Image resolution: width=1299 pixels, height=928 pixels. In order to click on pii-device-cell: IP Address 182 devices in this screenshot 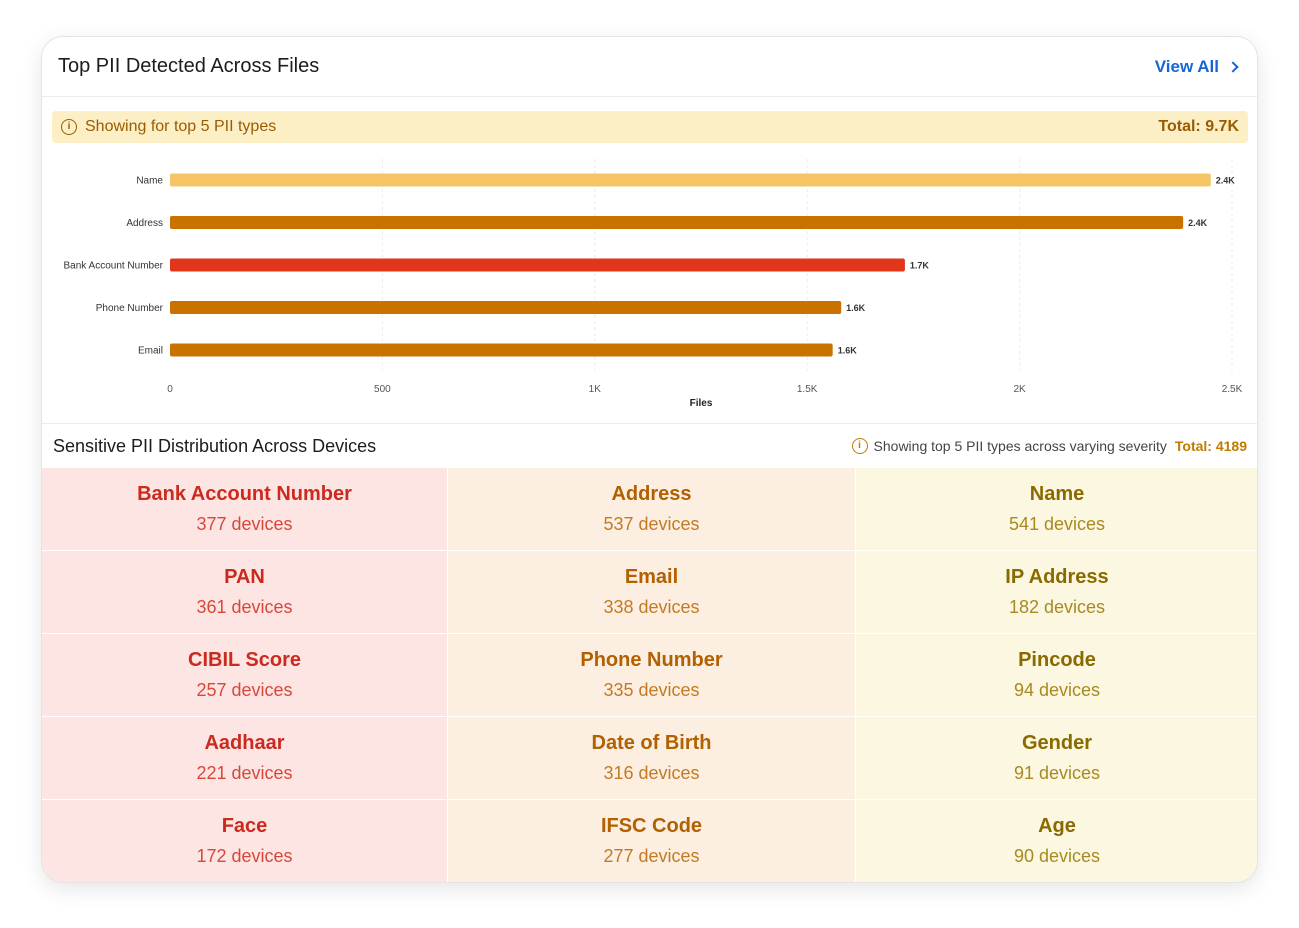, I will do `click(1056, 592)`.